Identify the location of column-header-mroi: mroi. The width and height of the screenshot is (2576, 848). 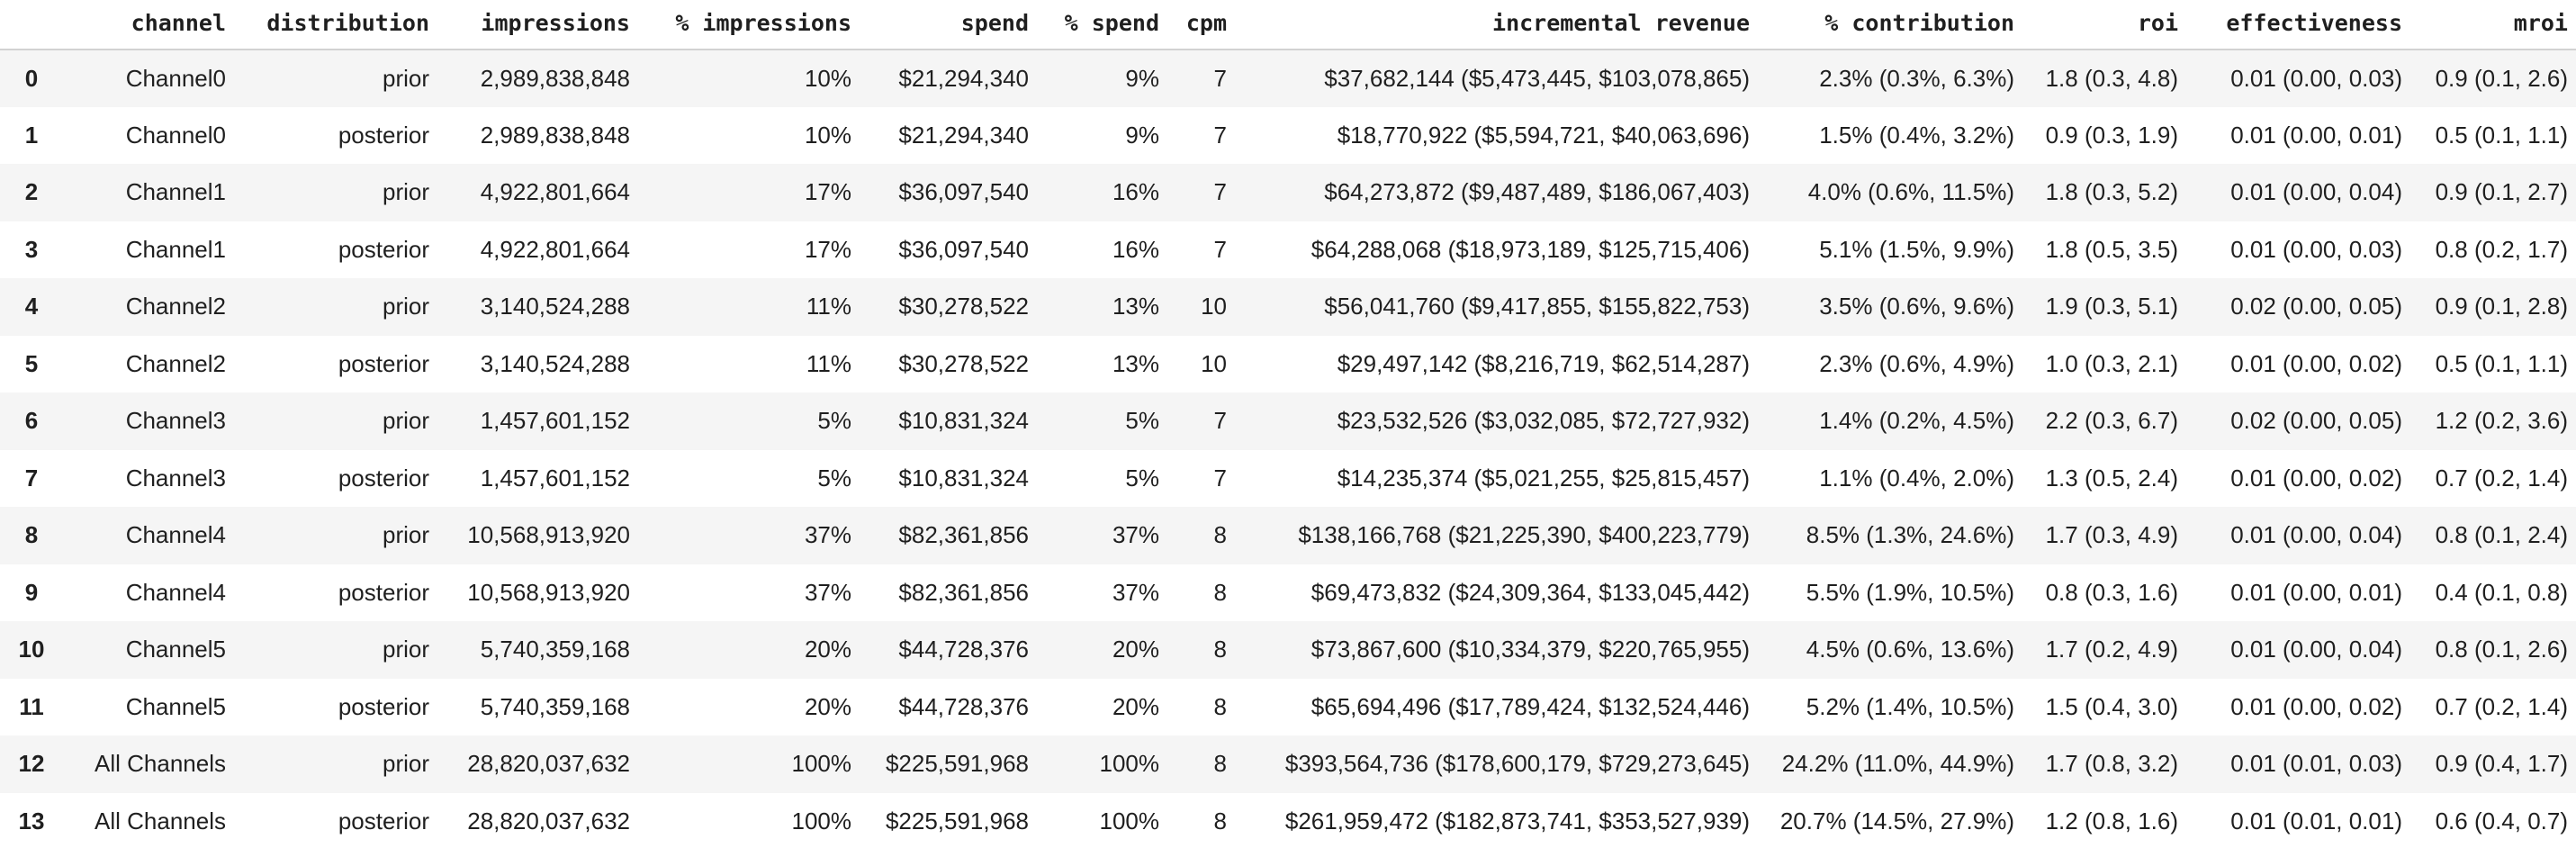
(2492, 25).